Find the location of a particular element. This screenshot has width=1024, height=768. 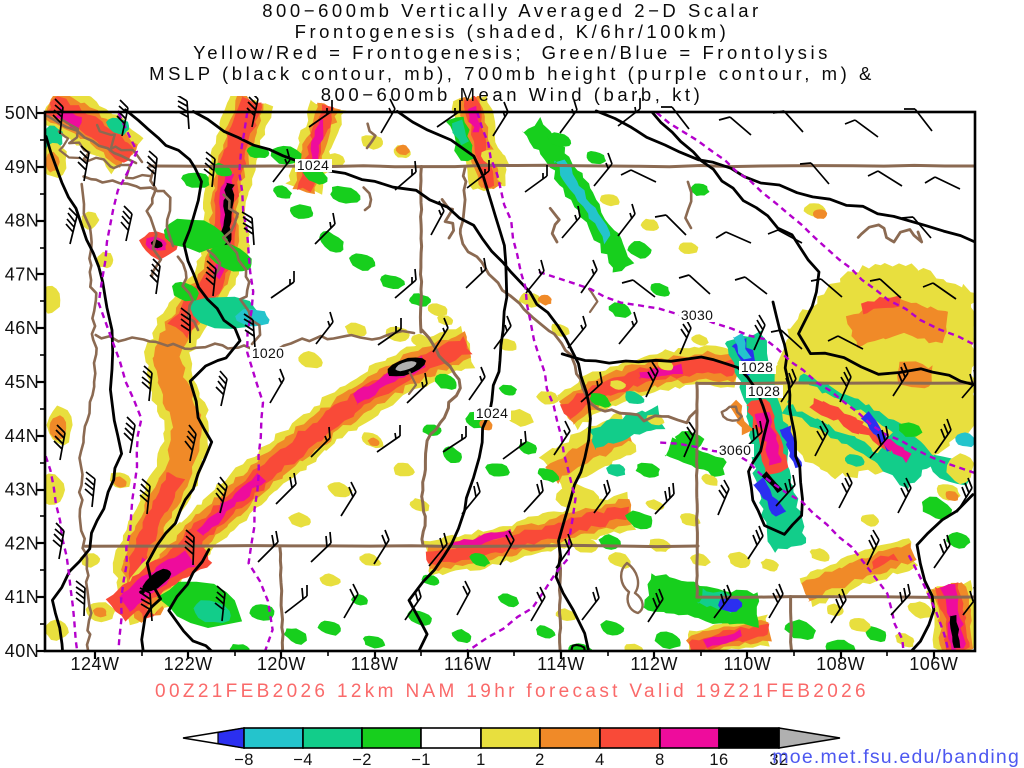

svg-text: 32 is located at coordinates (778, 759).